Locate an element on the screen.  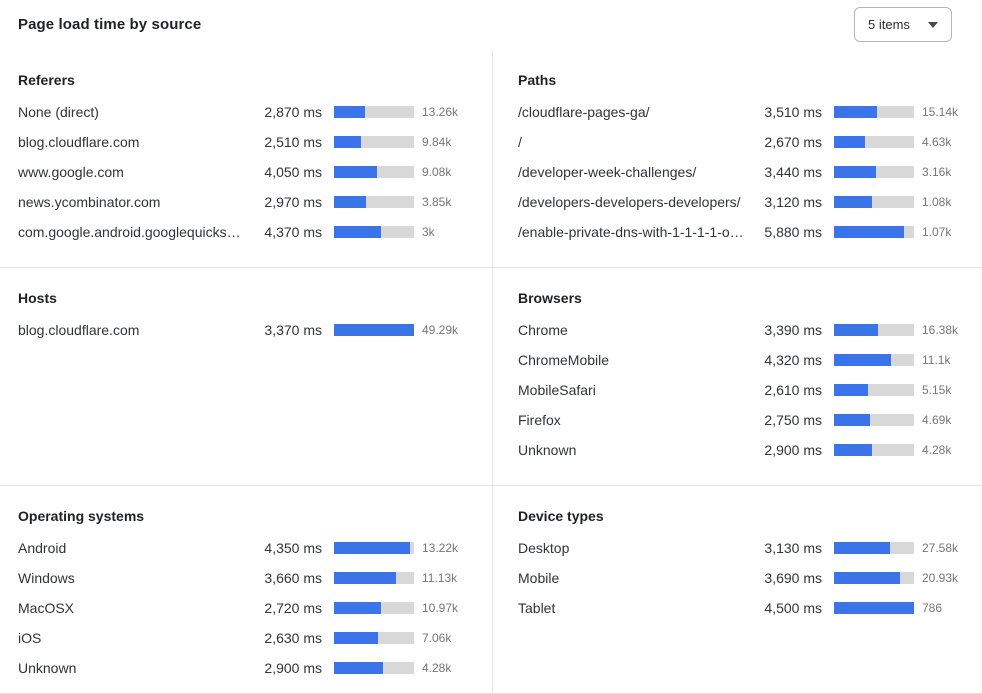
row-count: 13.22k is located at coordinates (440, 548).